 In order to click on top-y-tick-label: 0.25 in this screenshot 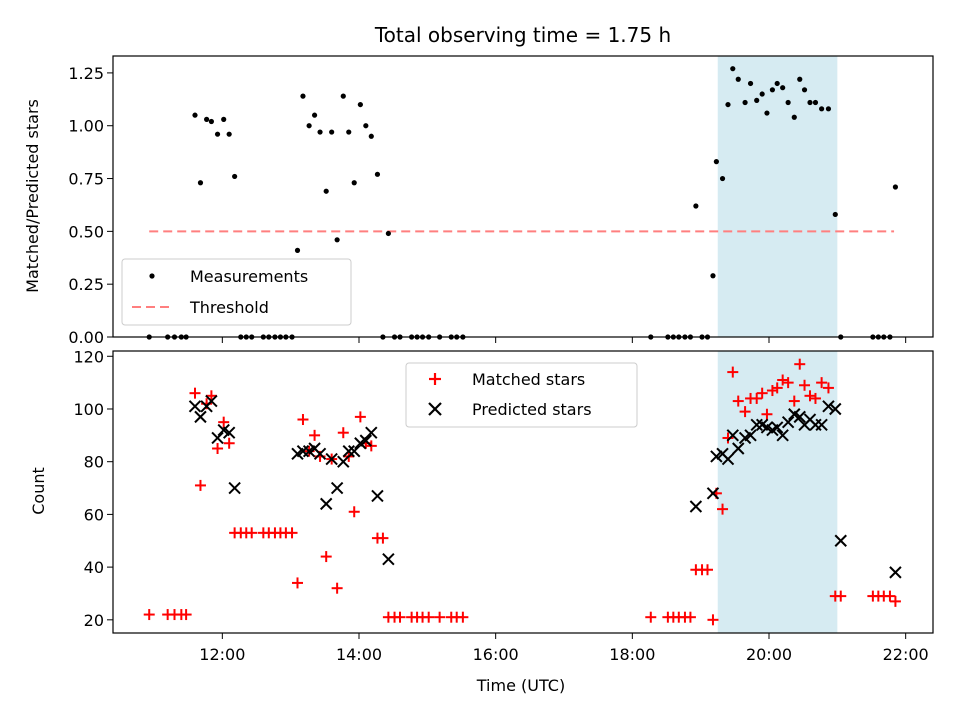, I will do `click(86, 284)`.